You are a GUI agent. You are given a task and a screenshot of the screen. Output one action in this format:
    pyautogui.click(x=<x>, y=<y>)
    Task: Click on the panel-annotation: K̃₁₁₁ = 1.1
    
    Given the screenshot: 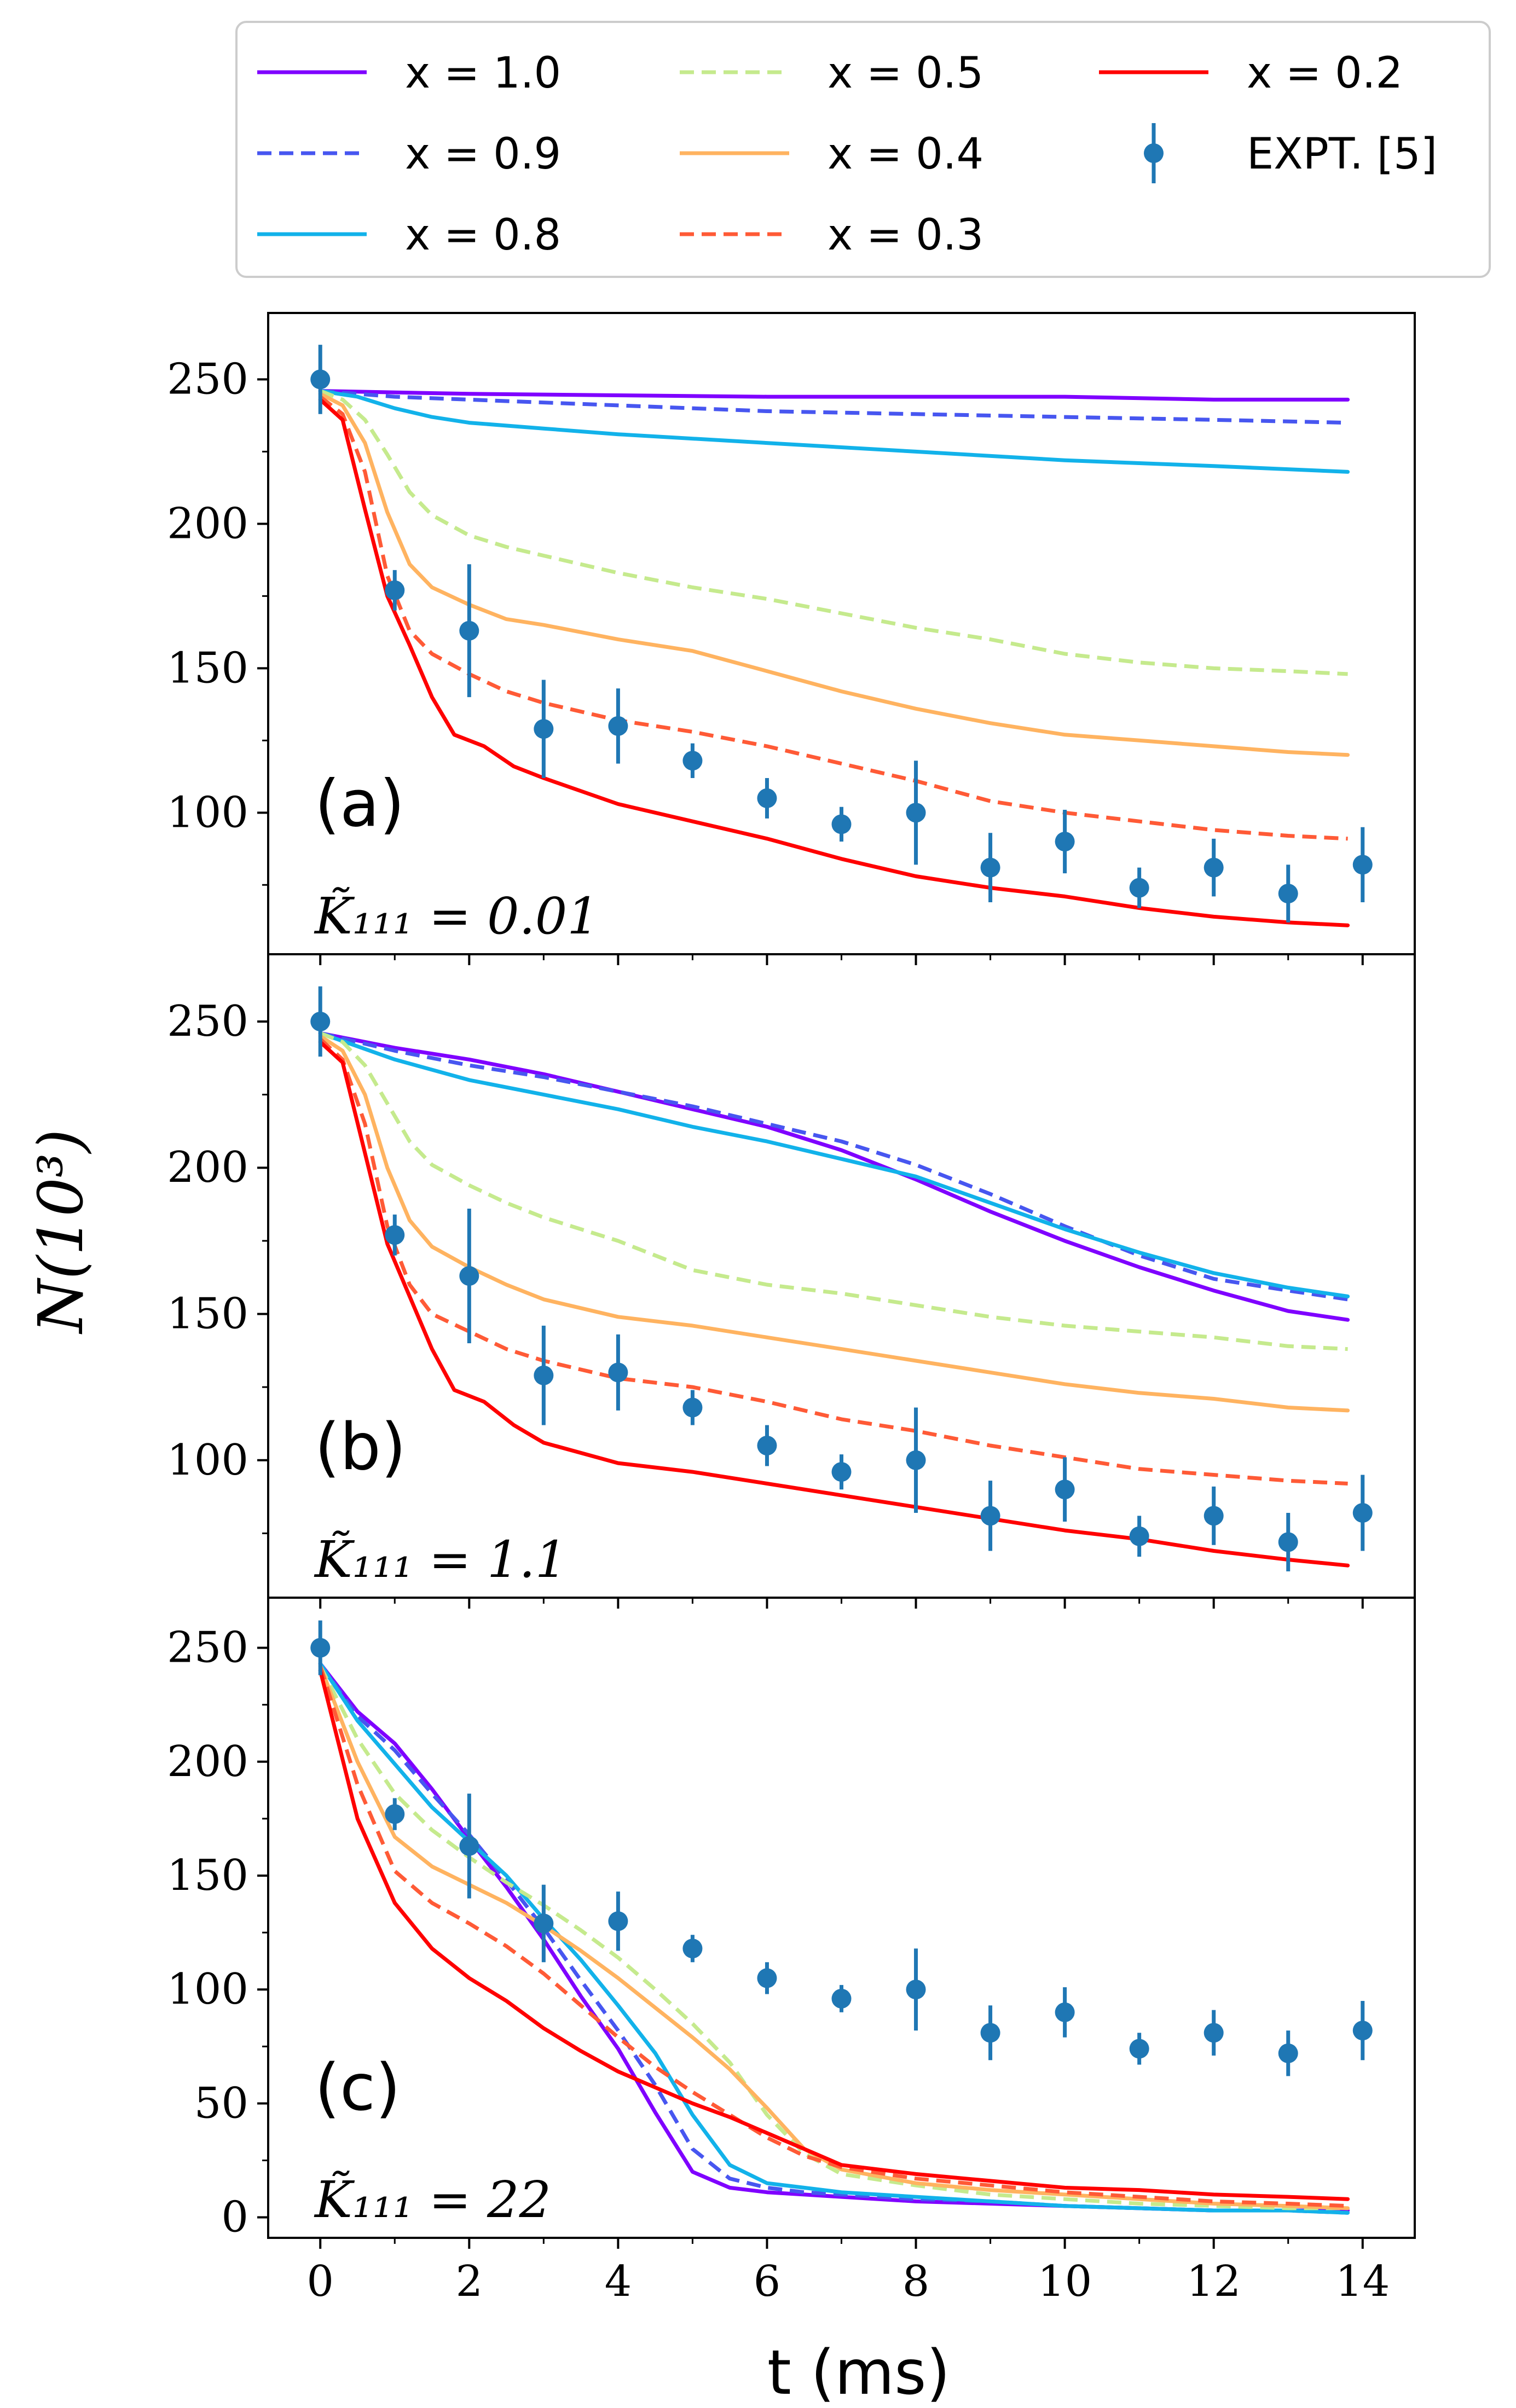 What is the action you would take?
    pyautogui.click(x=440, y=1559)
    